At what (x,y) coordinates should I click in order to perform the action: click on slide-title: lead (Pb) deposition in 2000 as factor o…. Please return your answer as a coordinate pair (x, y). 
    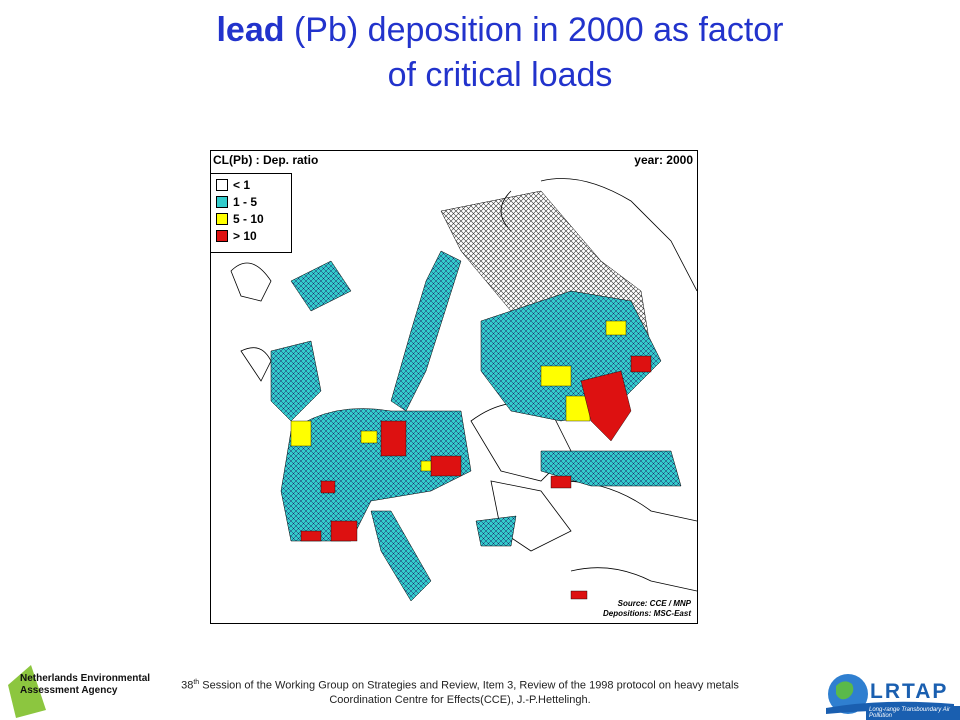
    Looking at the image, I should click on (500, 53).